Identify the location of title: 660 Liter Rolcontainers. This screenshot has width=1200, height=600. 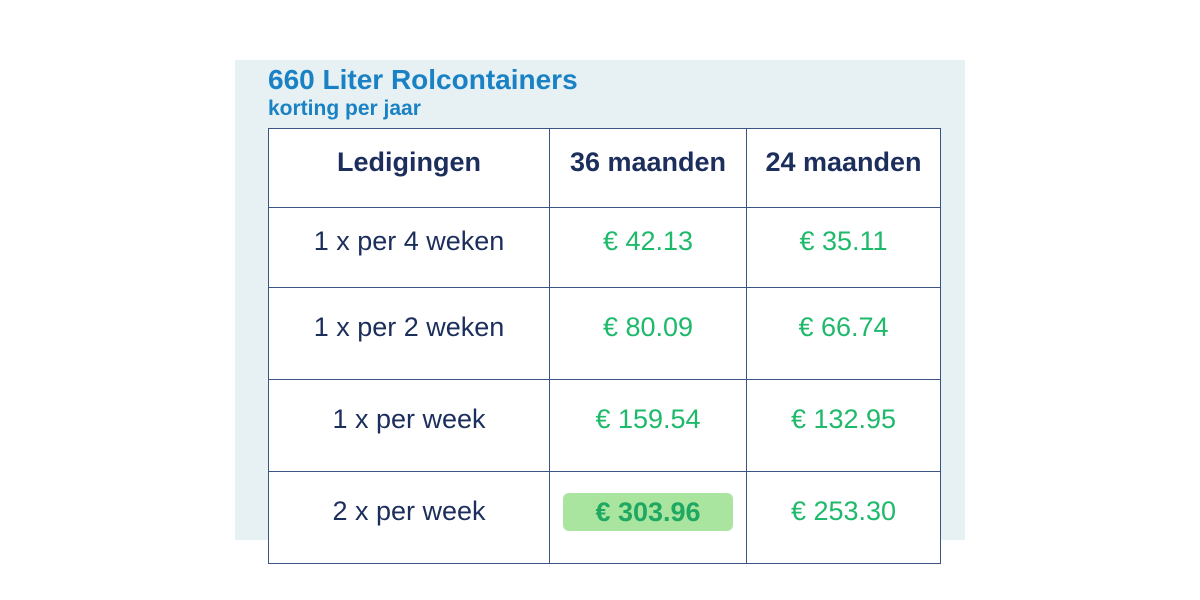
(423, 79).